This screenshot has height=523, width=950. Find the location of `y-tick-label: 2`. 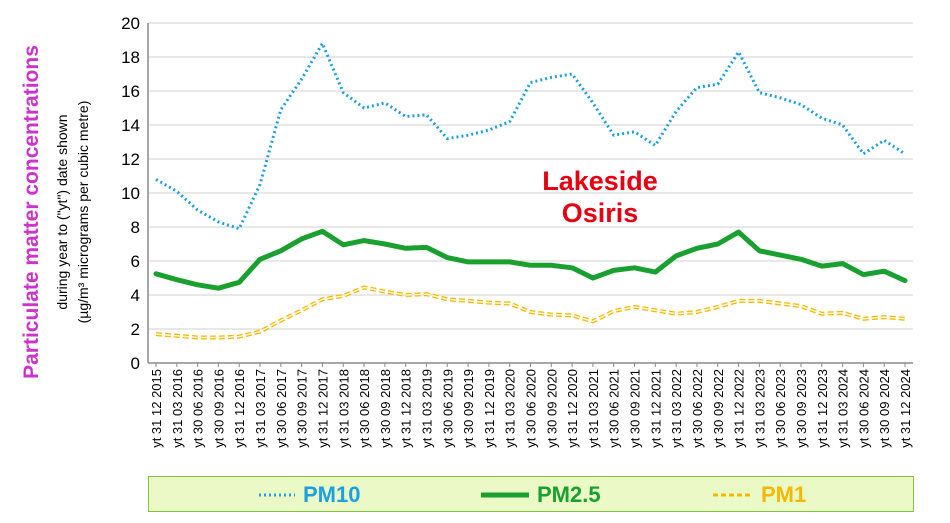

y-tick-label: 2 is located at coordinates (135, 329).